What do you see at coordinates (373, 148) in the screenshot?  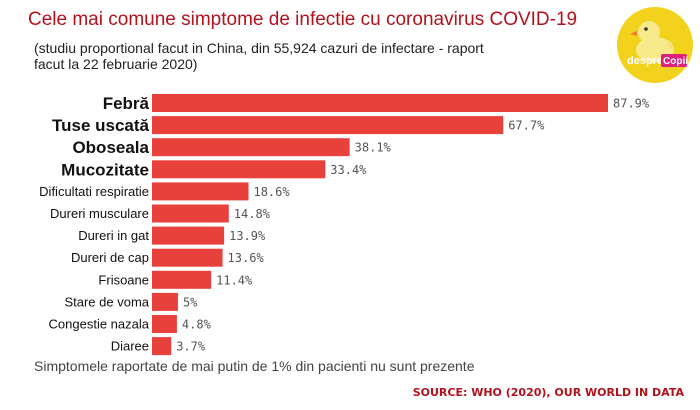 I see `value-label: 38.1%` at bounding box center [373, 148].